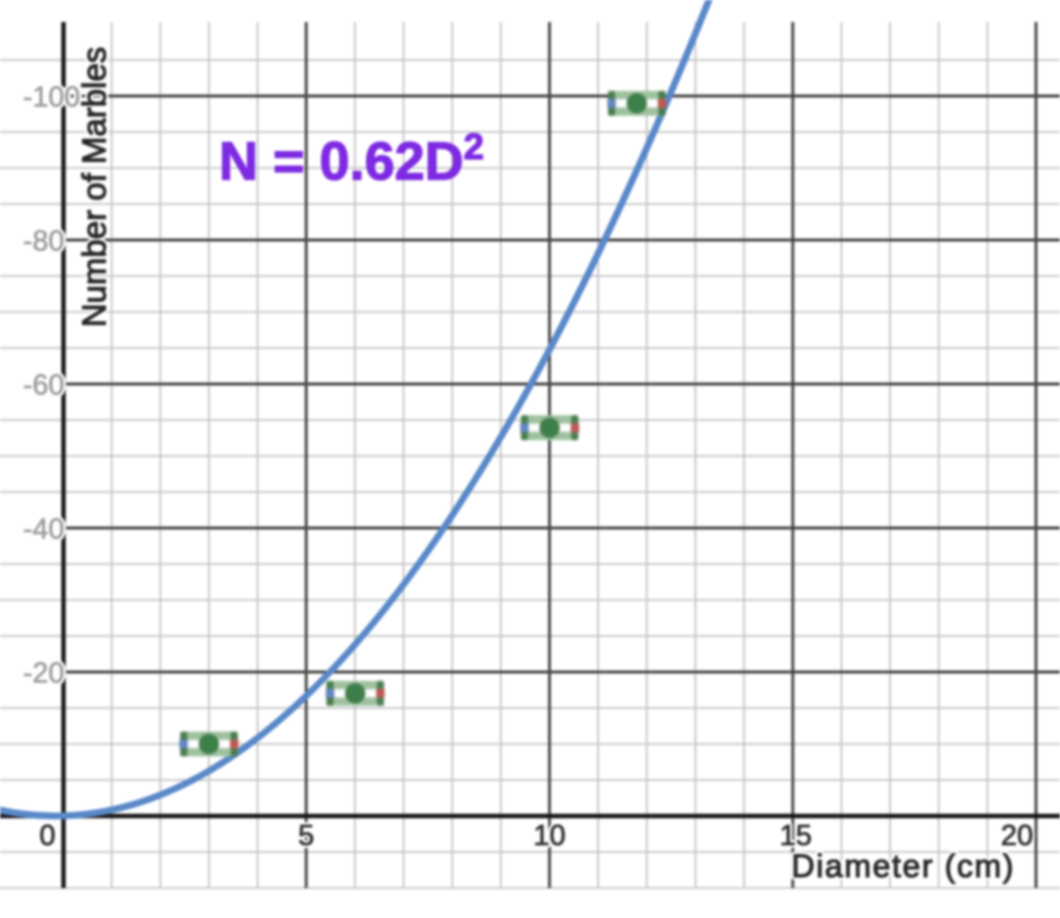  I want to click on svg-text: -60, so click(43, 385).